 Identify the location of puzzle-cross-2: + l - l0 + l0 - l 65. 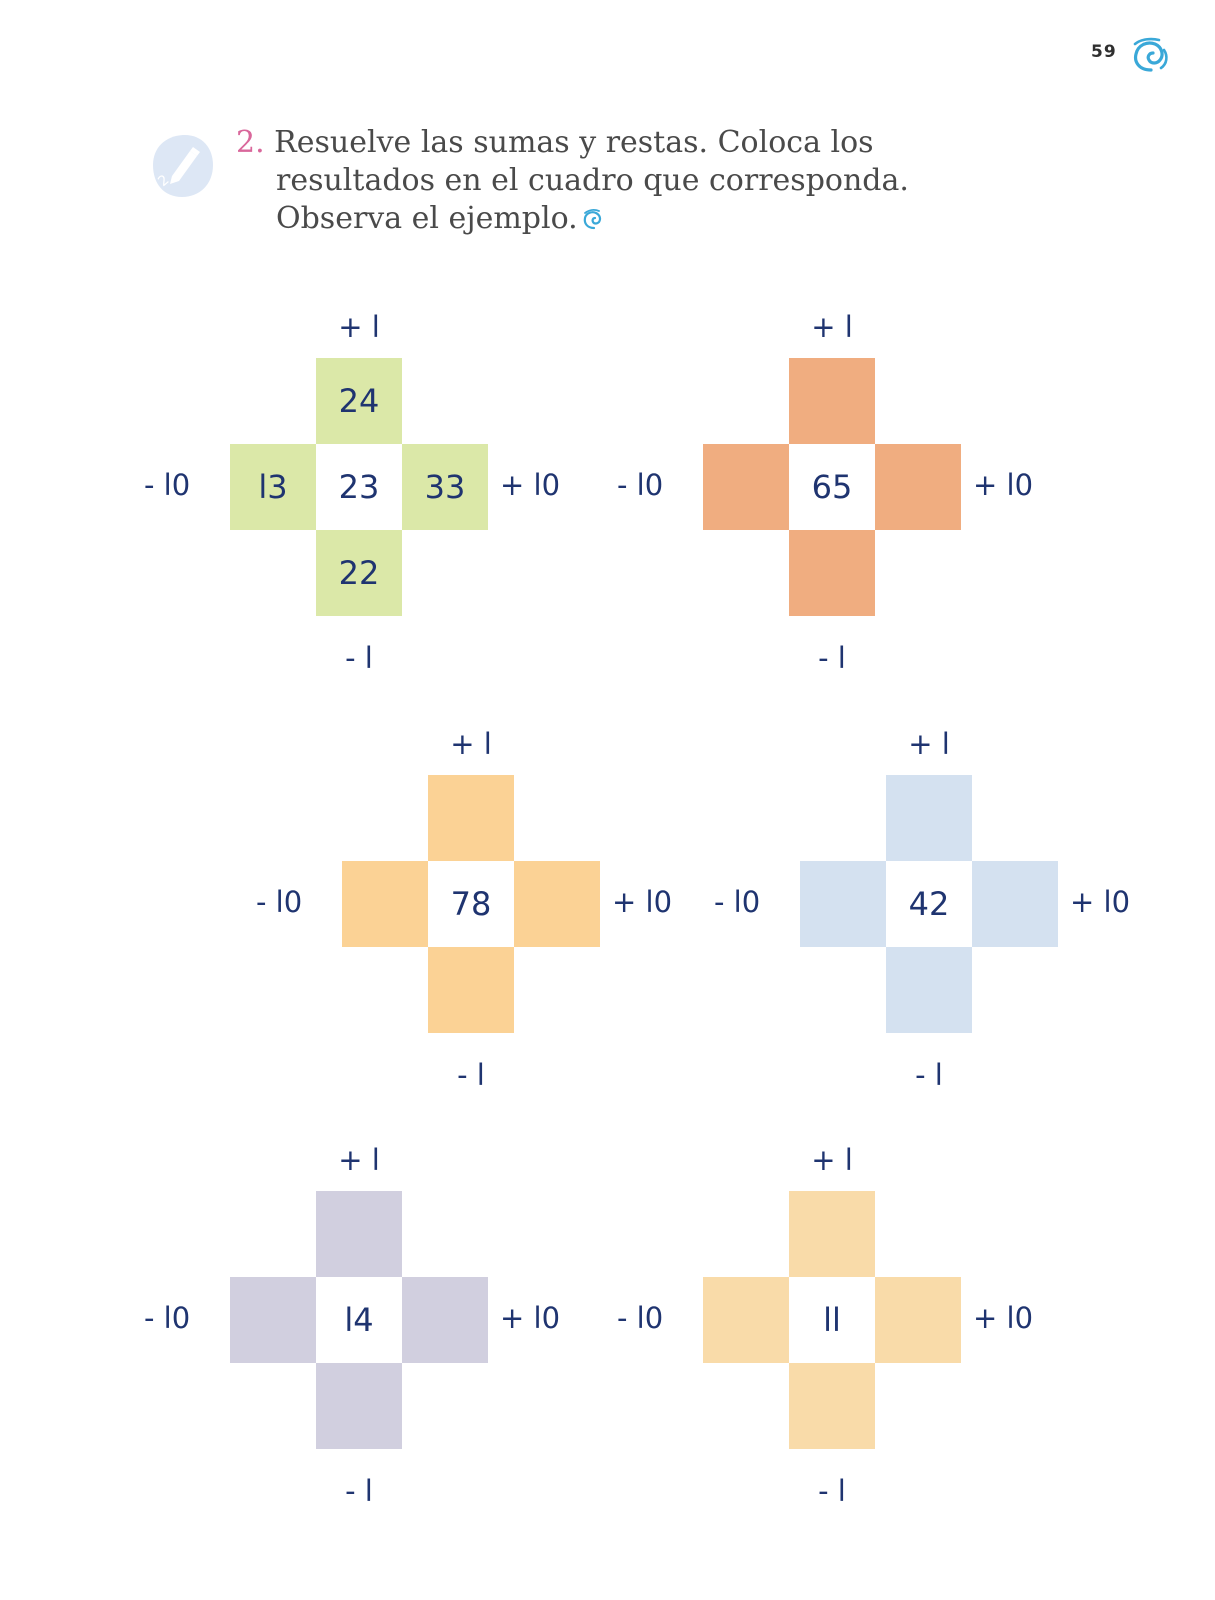
(842, 508).